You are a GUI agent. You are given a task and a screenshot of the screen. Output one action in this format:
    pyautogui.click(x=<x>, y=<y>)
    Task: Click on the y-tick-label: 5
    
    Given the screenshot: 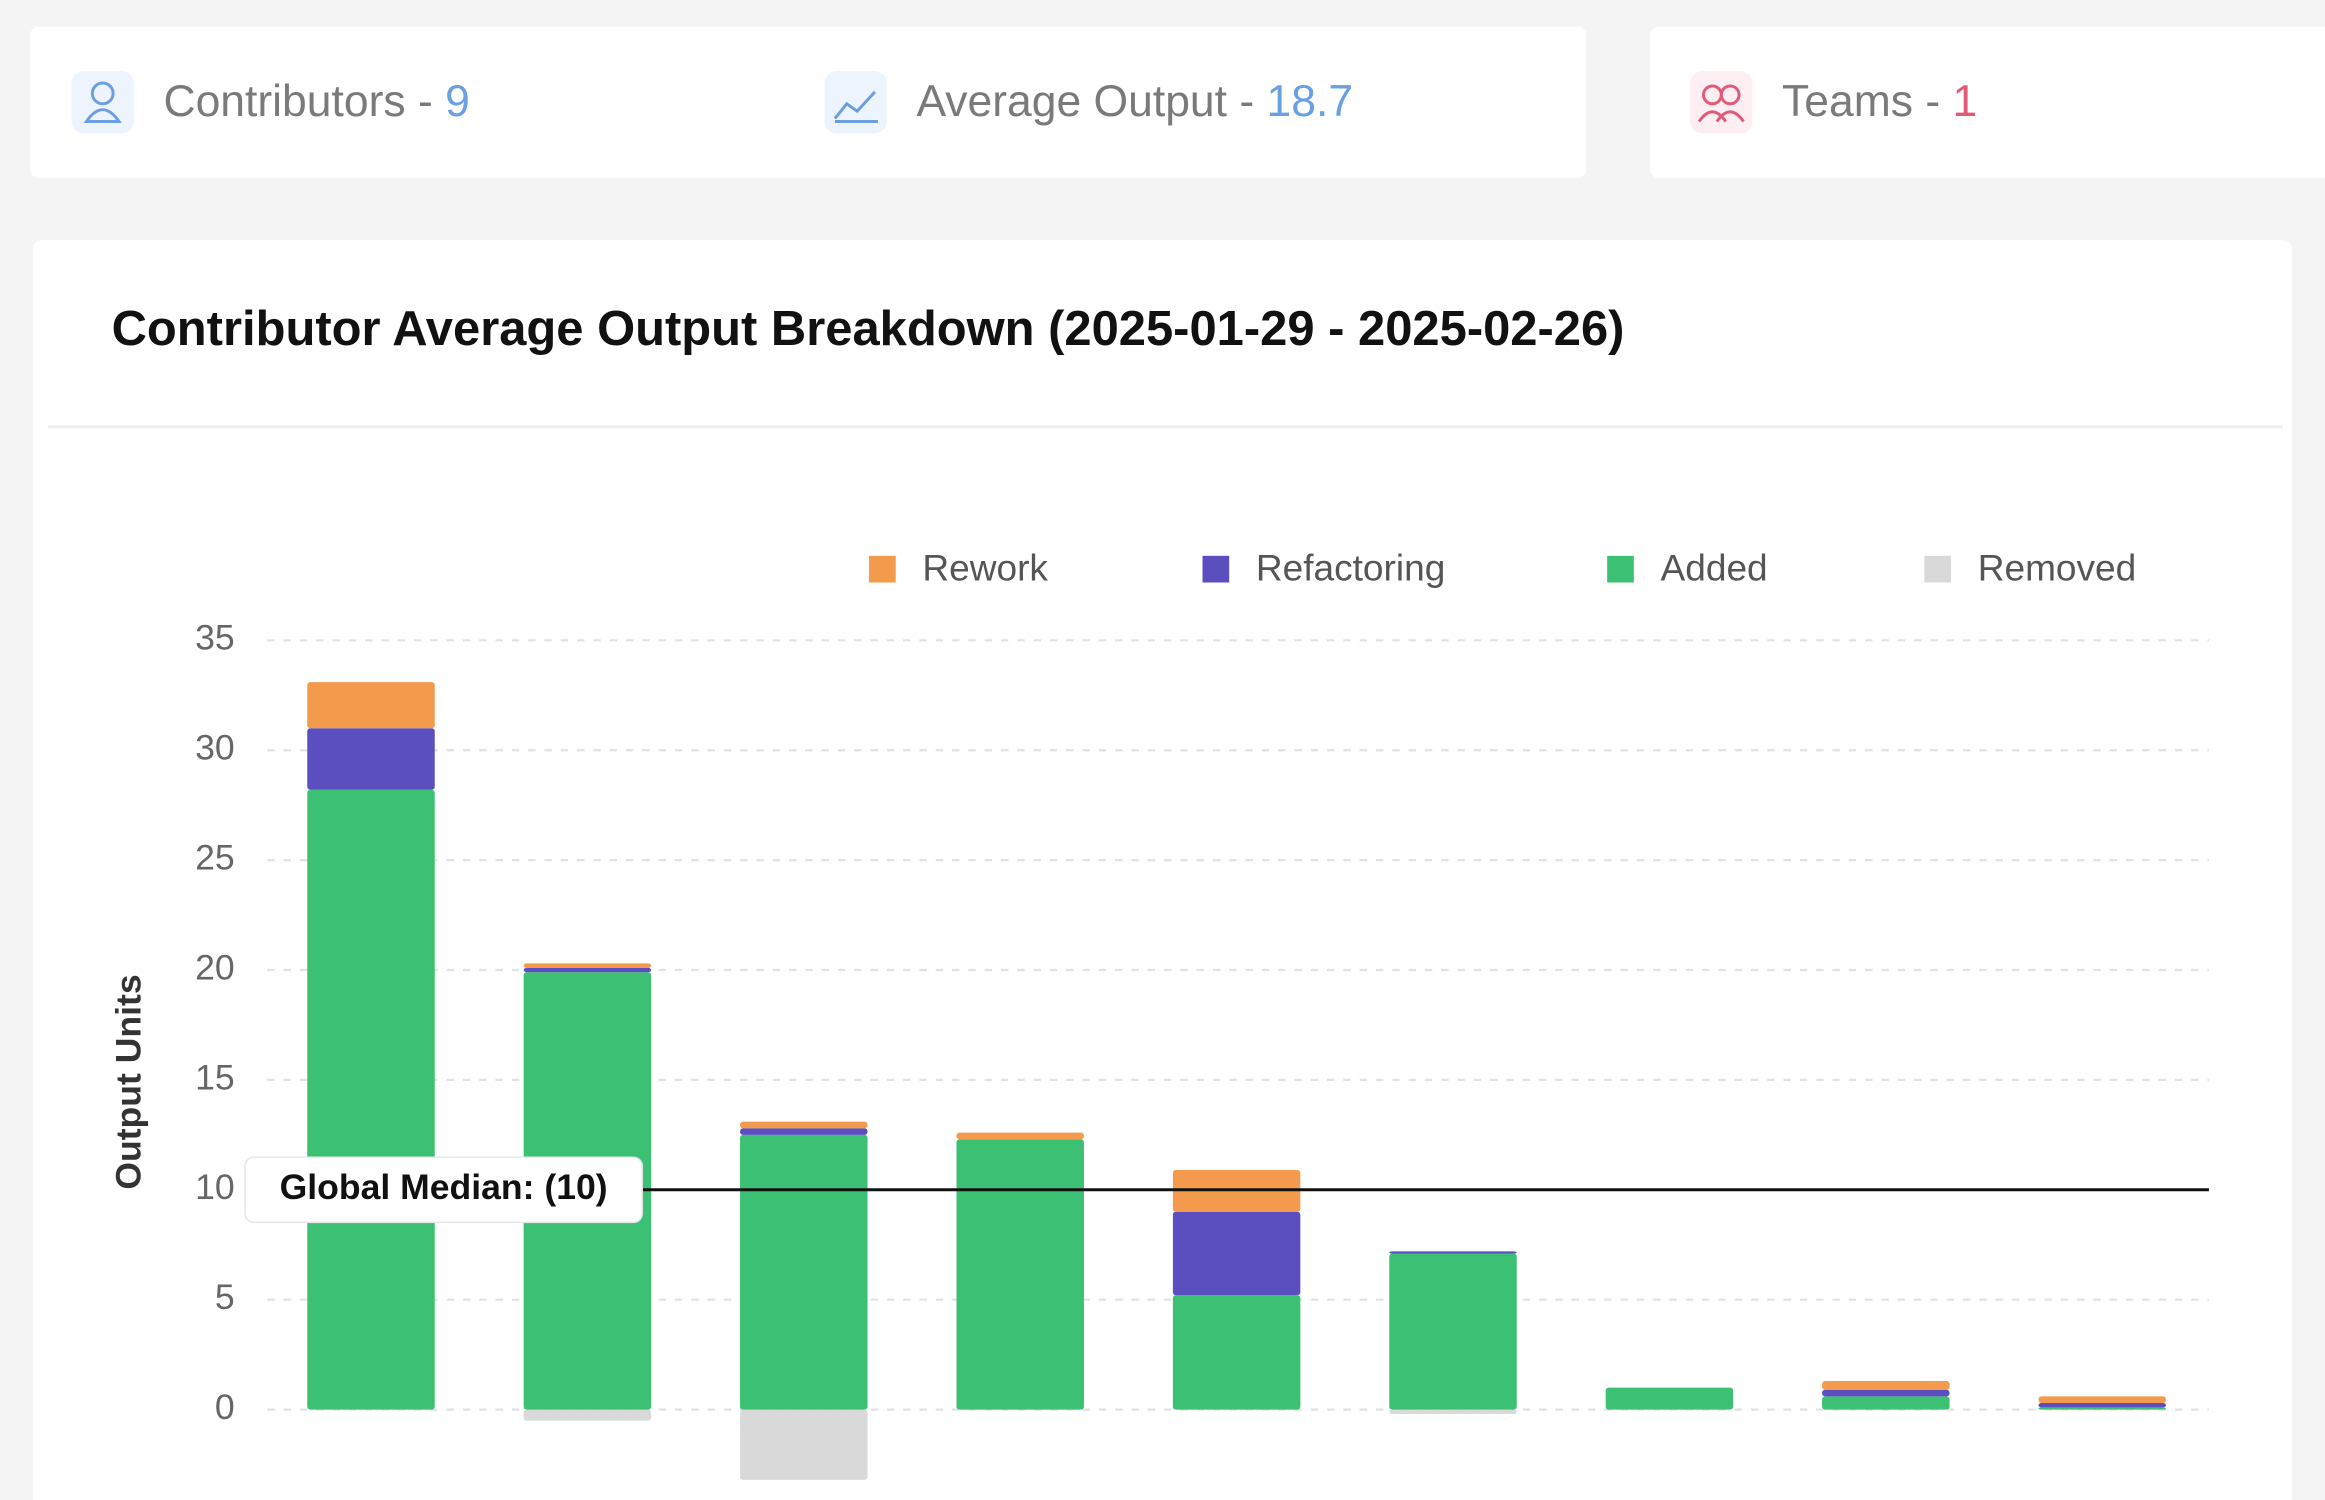 What is the action you would take?
    pyautogui.click(x=225, y=1297)
    